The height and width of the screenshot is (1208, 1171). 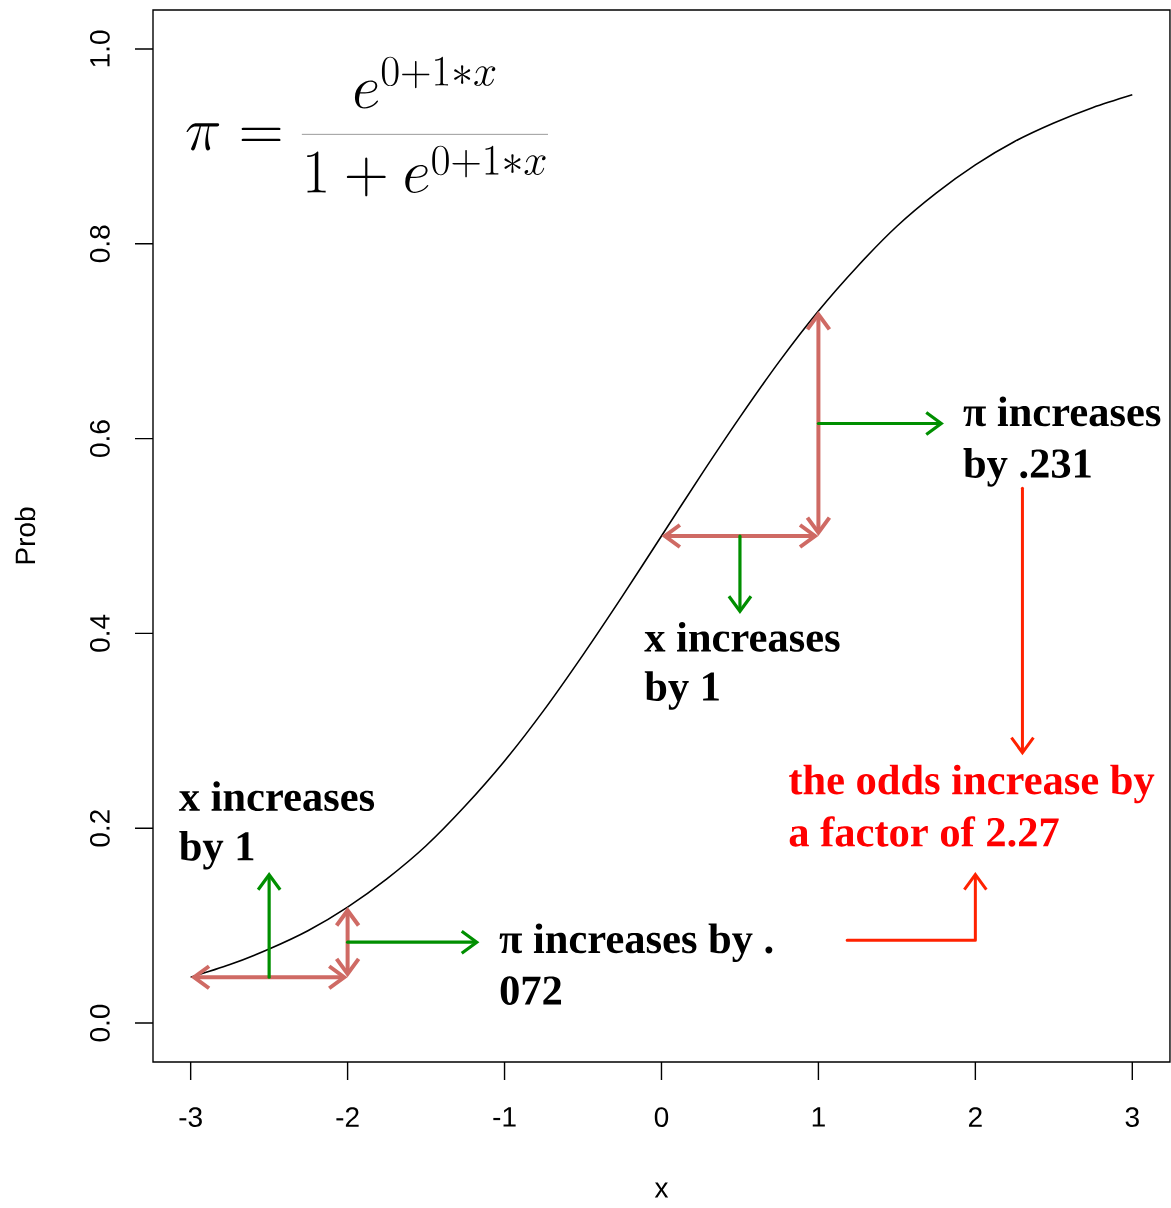 I want to click on y-axis-title: Prob, so click(x=25, y=535).